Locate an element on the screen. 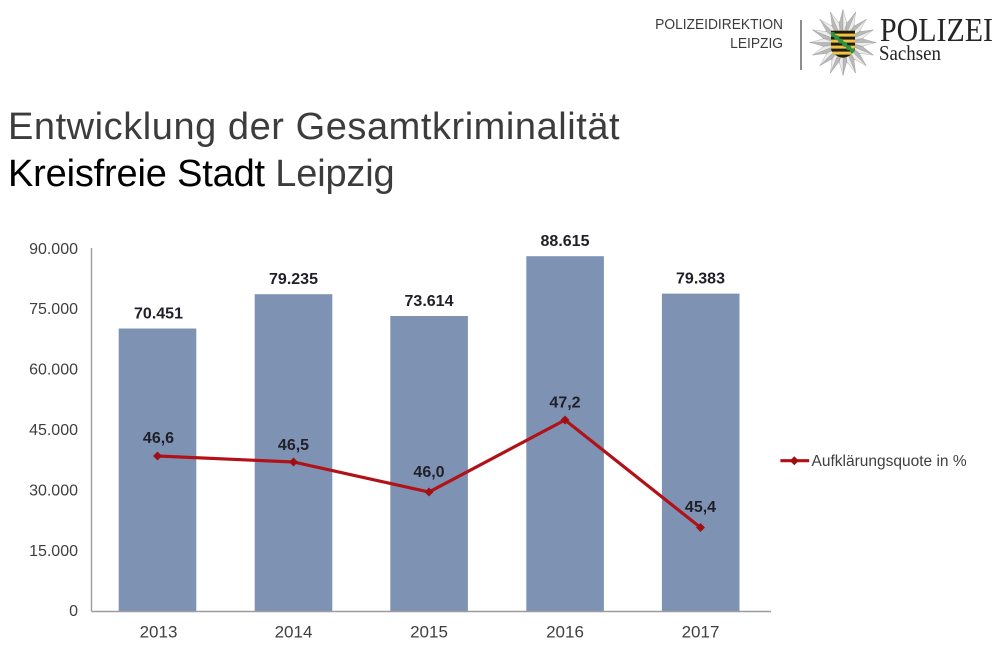  svg-text: 79.383 is located at coordinates (700, 279).